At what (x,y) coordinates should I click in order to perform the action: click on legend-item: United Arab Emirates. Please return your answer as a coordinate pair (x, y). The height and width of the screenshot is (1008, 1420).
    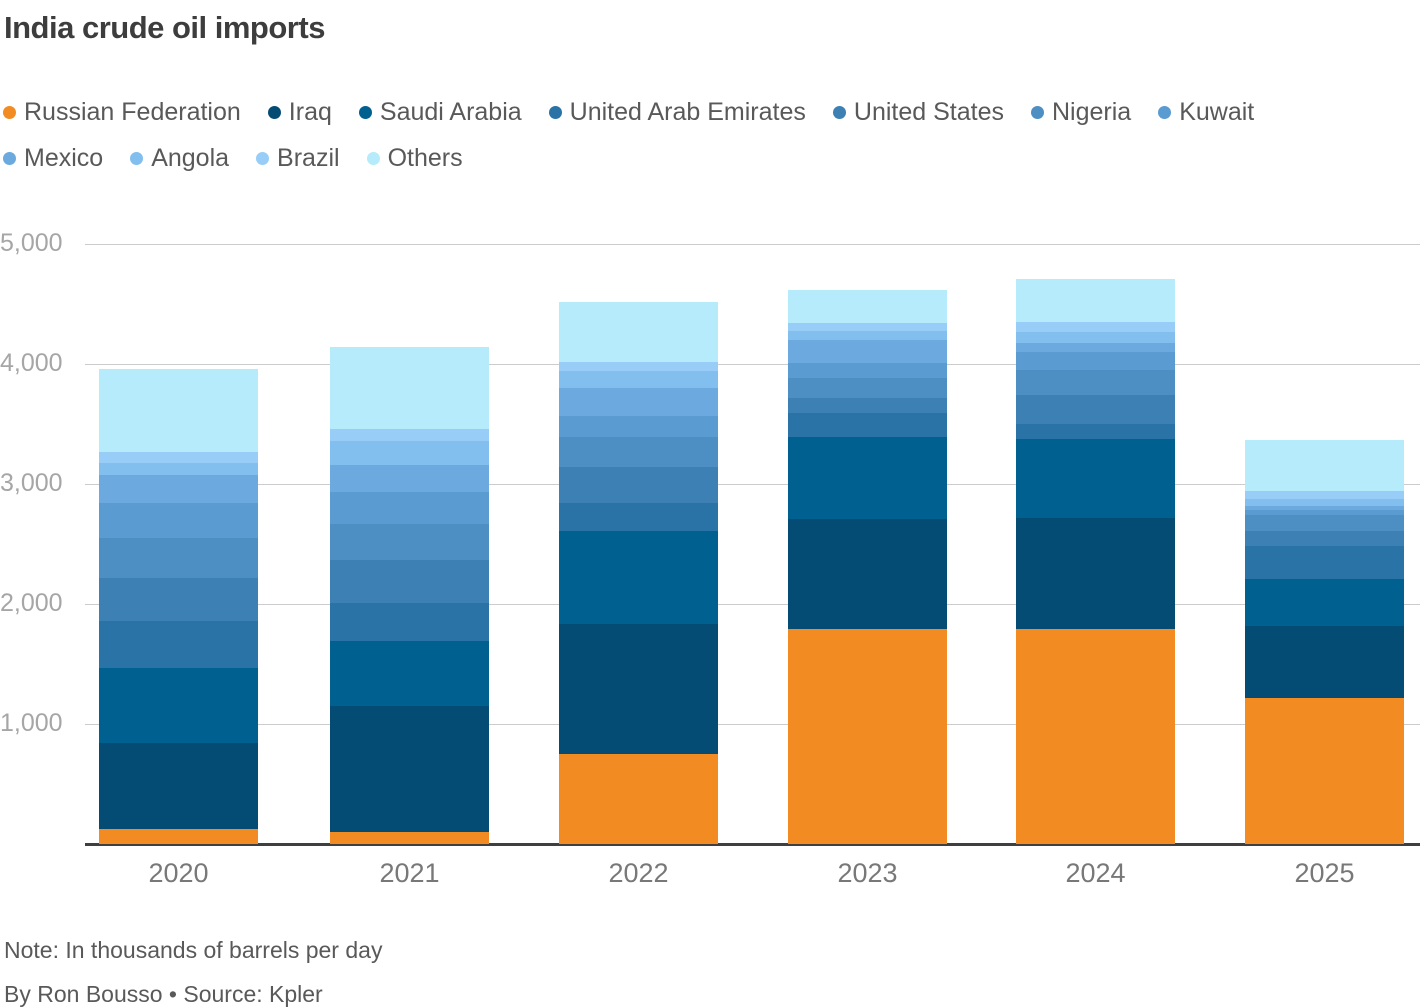
    Looking at the image, I should click on (677, 112).